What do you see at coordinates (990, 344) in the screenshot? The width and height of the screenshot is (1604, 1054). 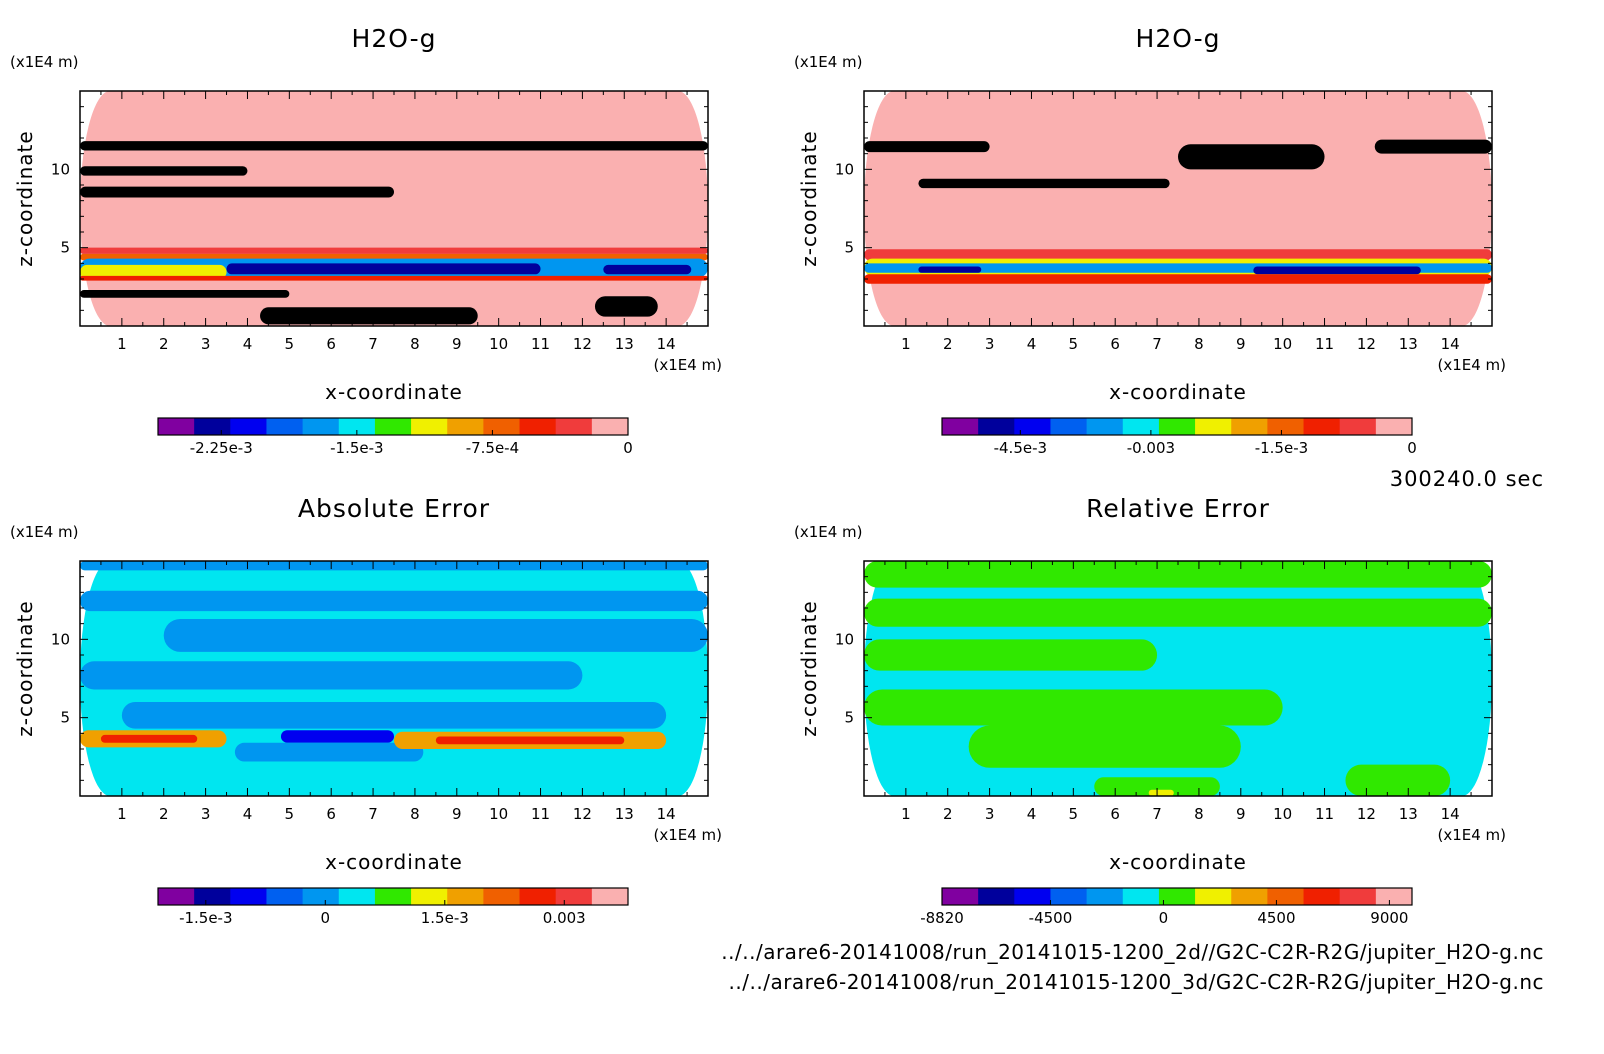 I see `x-tick-label: 3` at bounding box center [990, 344].